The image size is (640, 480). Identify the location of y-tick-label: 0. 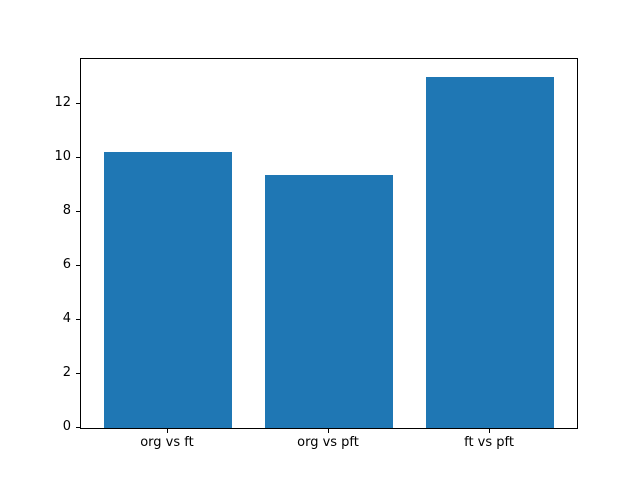
(66, 426).